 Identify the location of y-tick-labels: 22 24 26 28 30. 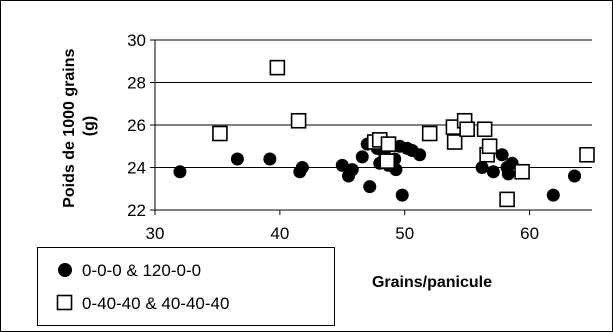
(136, 125).